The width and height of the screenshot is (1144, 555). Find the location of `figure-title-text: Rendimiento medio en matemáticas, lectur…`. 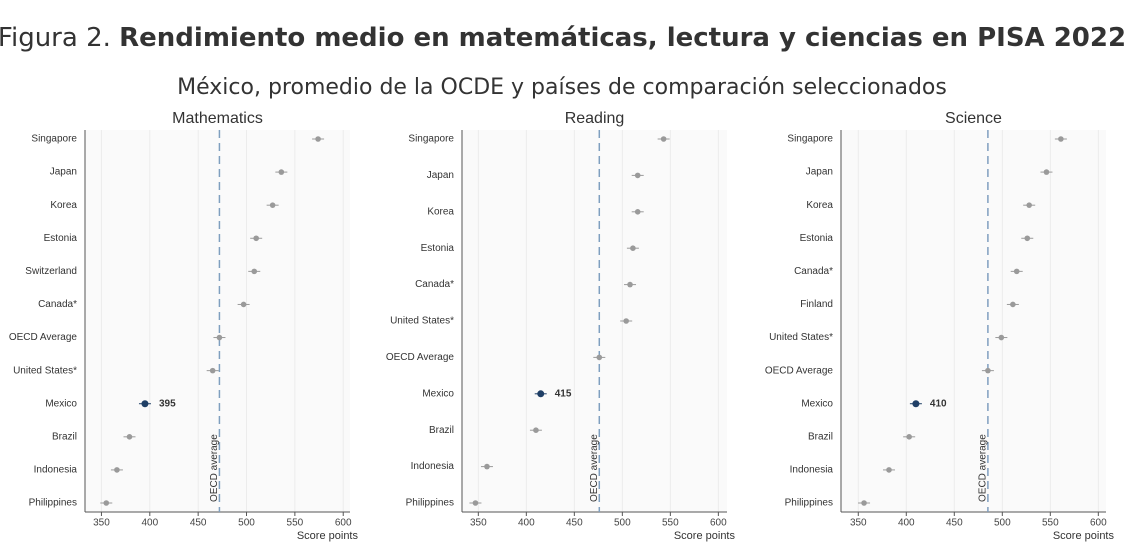

figure-title-text: Rendimiento medio en matemáticas, lectur… is located at coordinates (622, 38).